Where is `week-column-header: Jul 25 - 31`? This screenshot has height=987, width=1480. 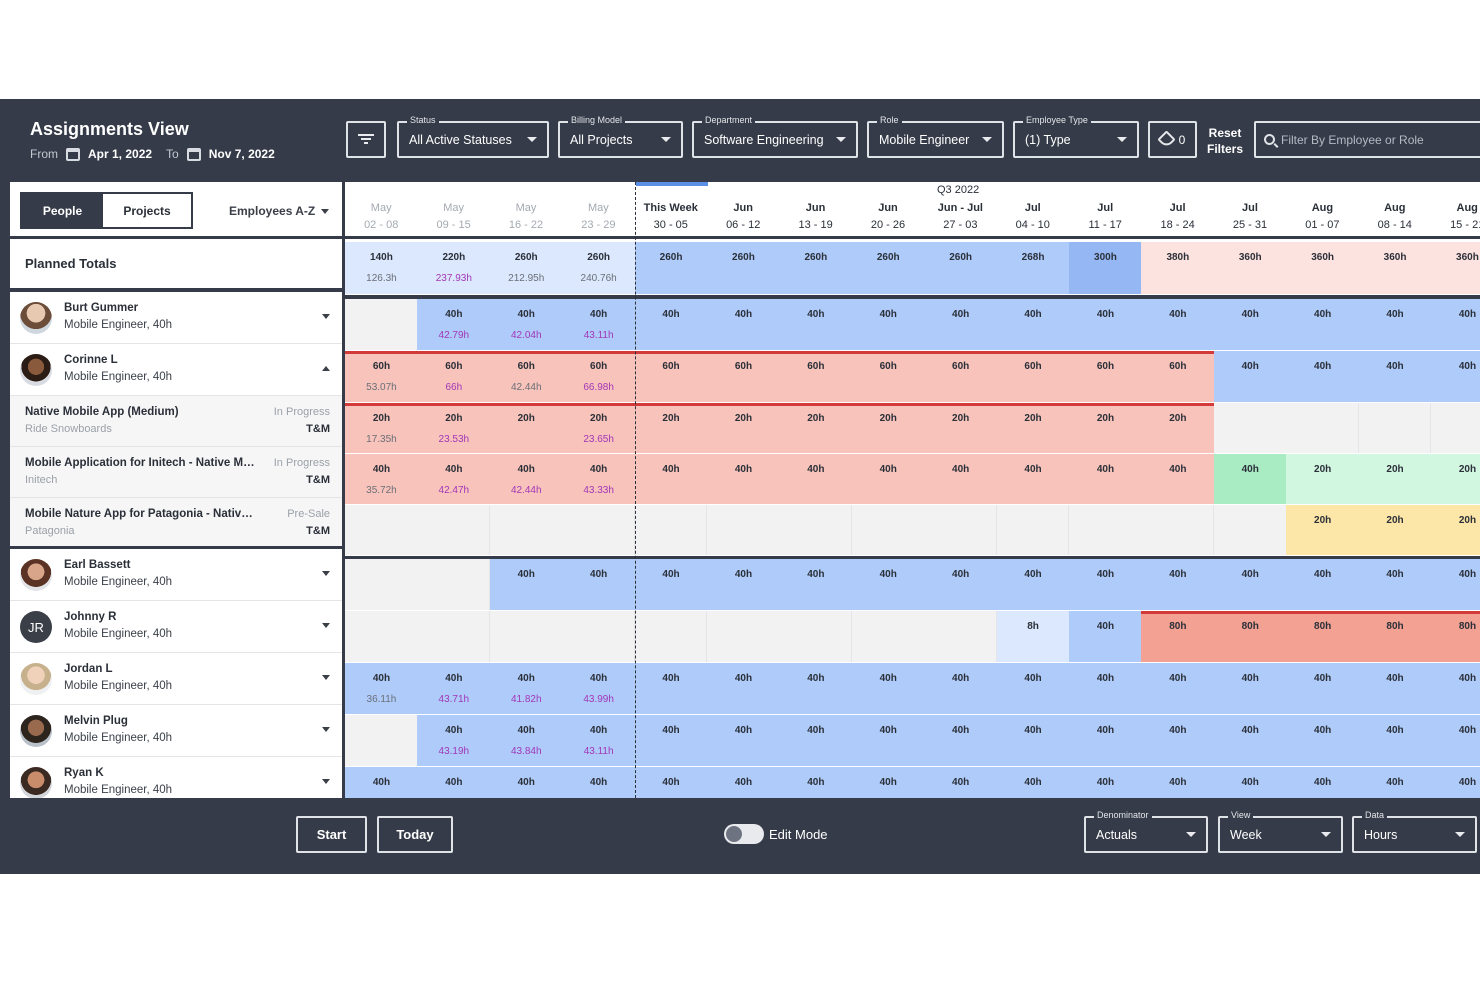 week-column-header: Jul 25 - 31 is located at coordinates (1250, 217).